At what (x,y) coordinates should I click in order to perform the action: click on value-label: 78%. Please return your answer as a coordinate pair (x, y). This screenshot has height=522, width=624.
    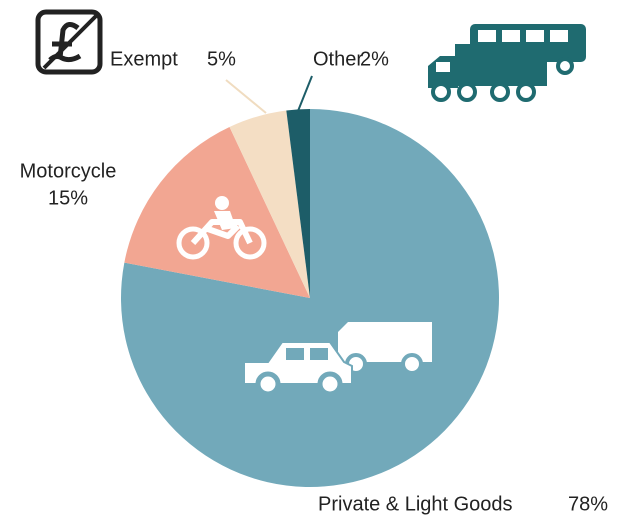
    Looking at the image, I should click on (588, 504).